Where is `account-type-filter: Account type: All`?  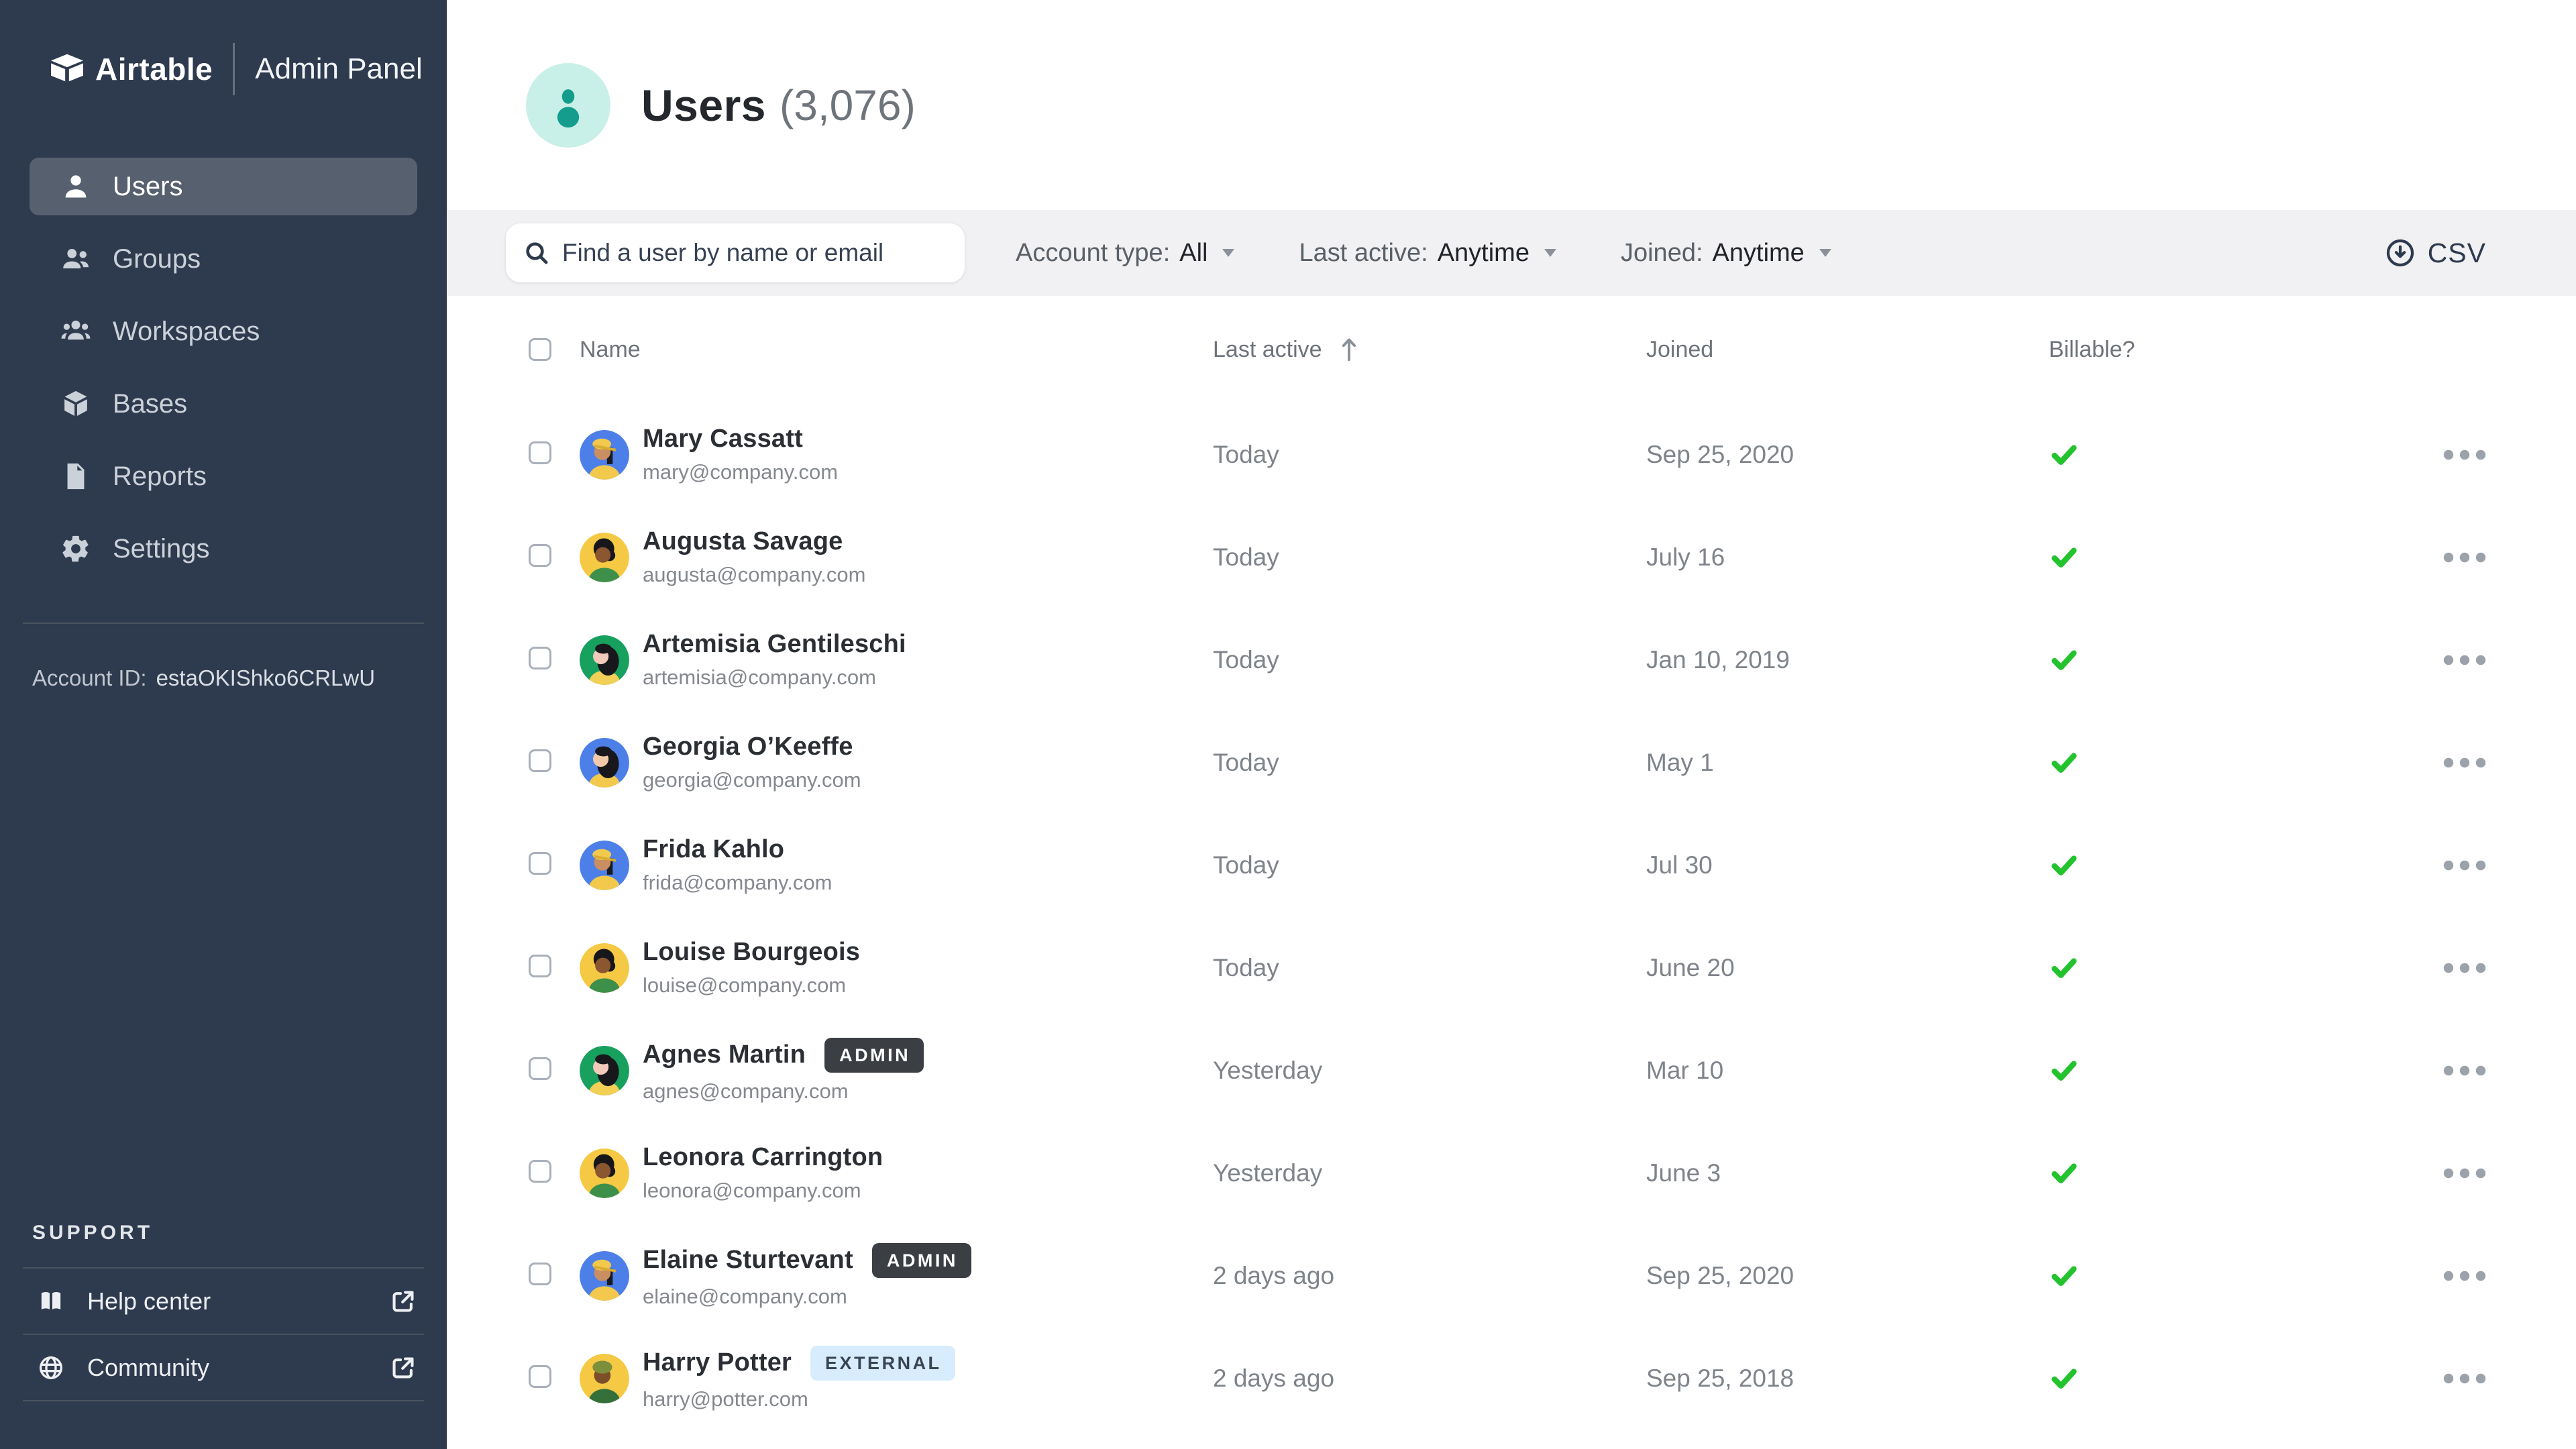
account-type-filter: Account type: All is located at coordinates (1125, 253).